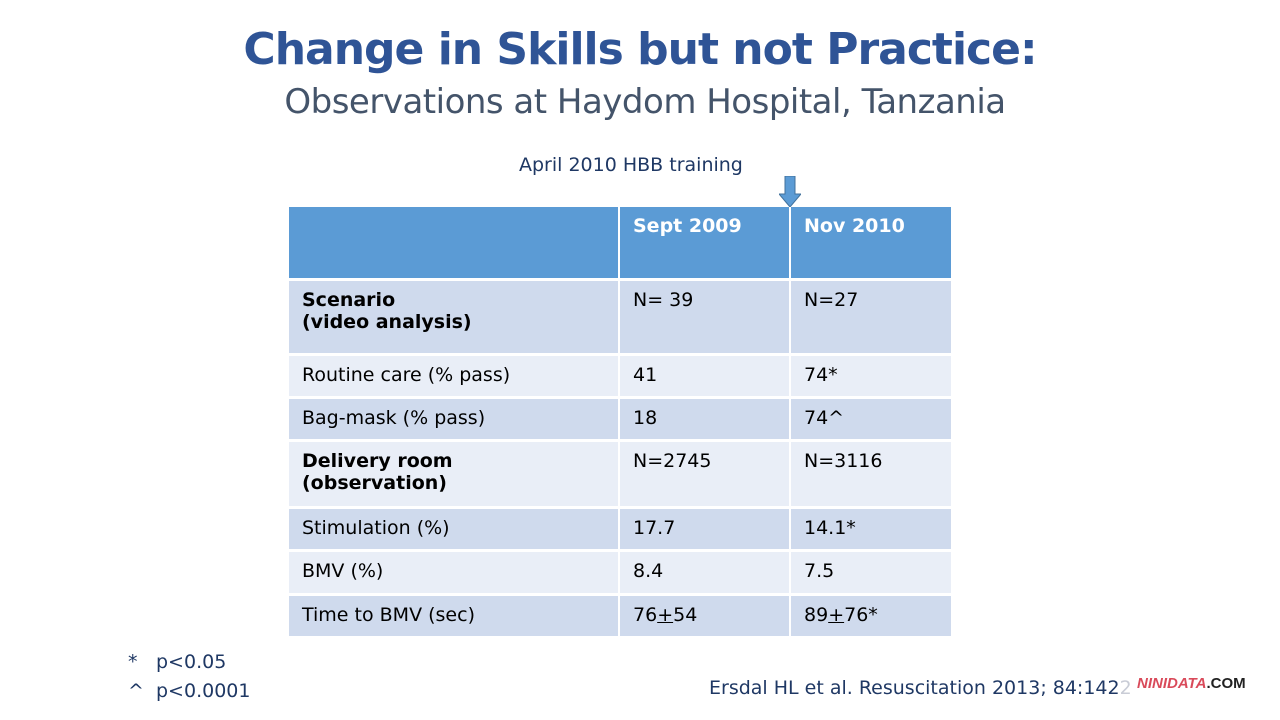 This screenshot has height=720, width=1280. I want to click on table-row: Scenario (video analysis) N= 39 N=27, so click(620, 318).